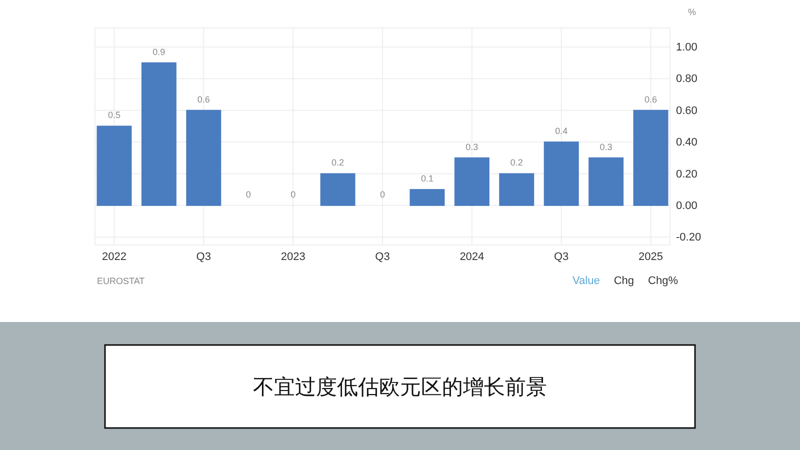 The image size is (800, 450). Describe the element at coordinates (427, 179) in the screenshot. I see `data-label: 0.1` at that location.